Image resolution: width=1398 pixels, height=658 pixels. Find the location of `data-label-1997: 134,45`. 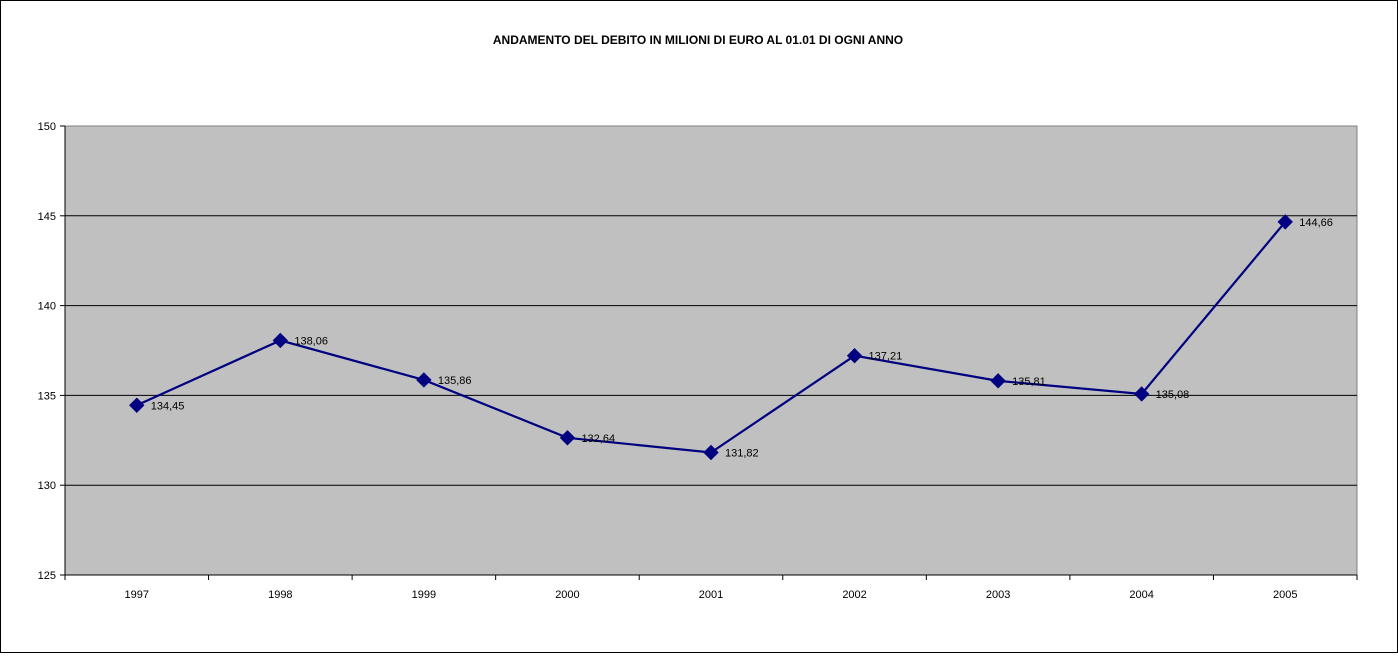

data-label-1997: 134,45 is located at coordinates (168, 406).